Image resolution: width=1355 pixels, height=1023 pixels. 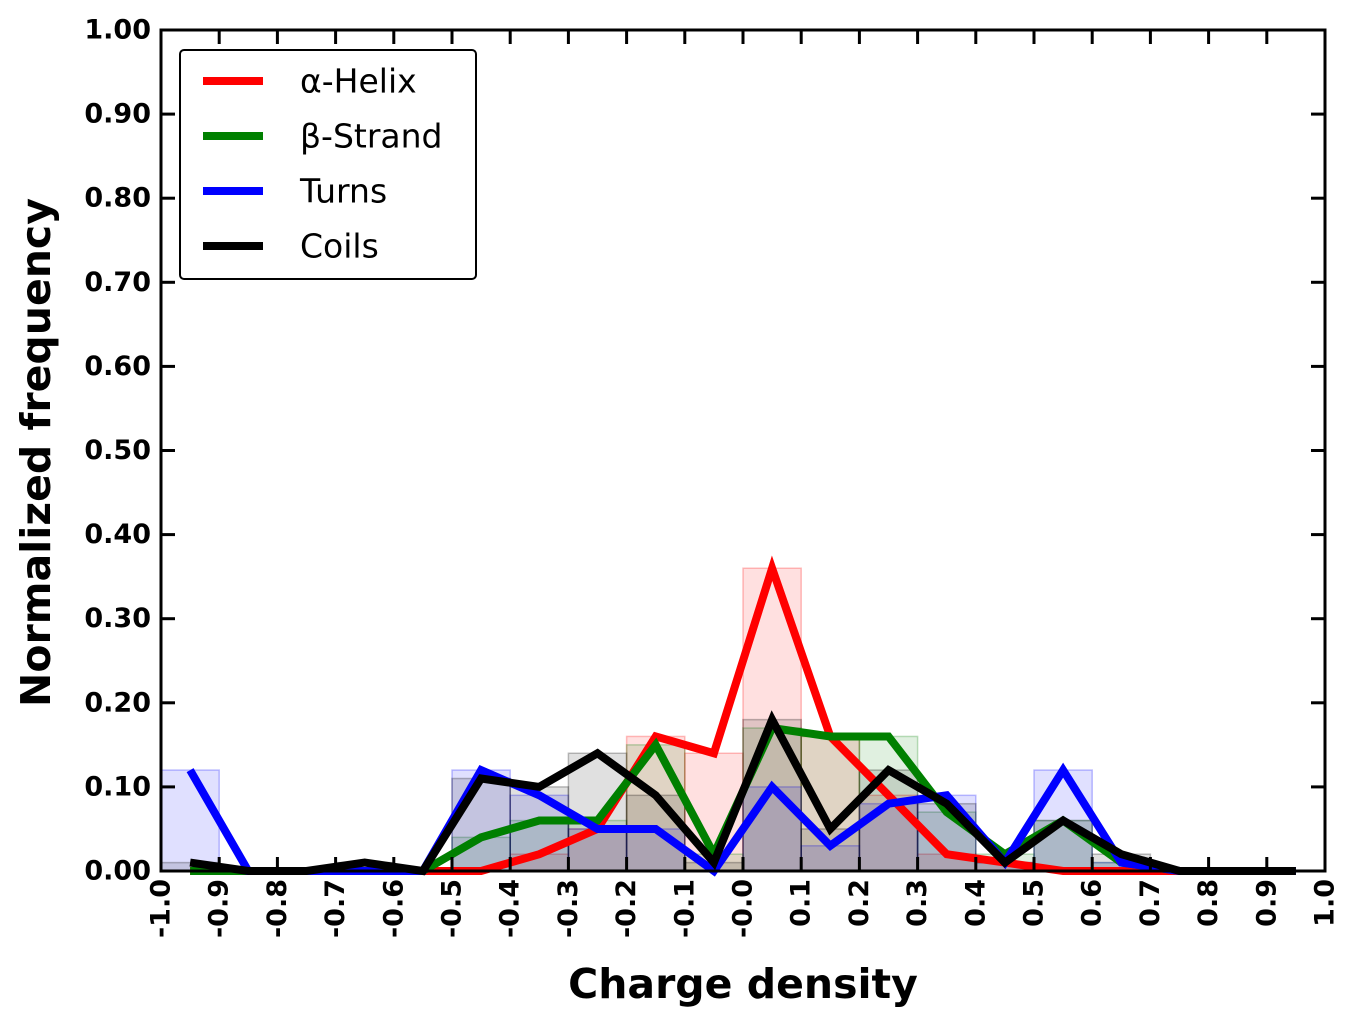 I want to click on legend-label-2: Turns, so click(x=343, y=191).